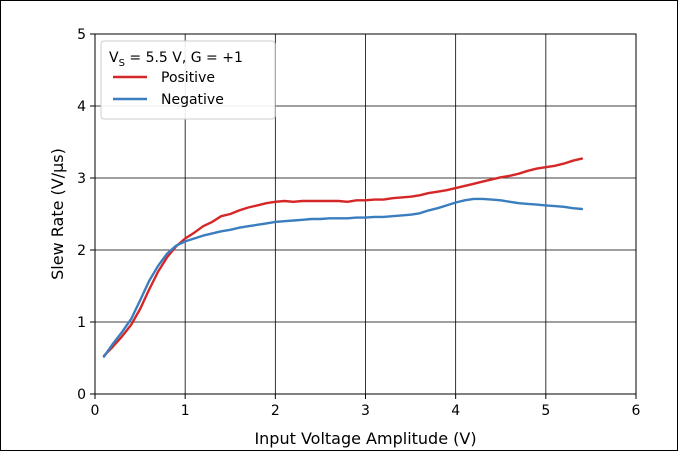  What do you see at coordinates (185, 411) in the screenshot?
I see `x-tick-label: 1` at bounding box center [185, 411].